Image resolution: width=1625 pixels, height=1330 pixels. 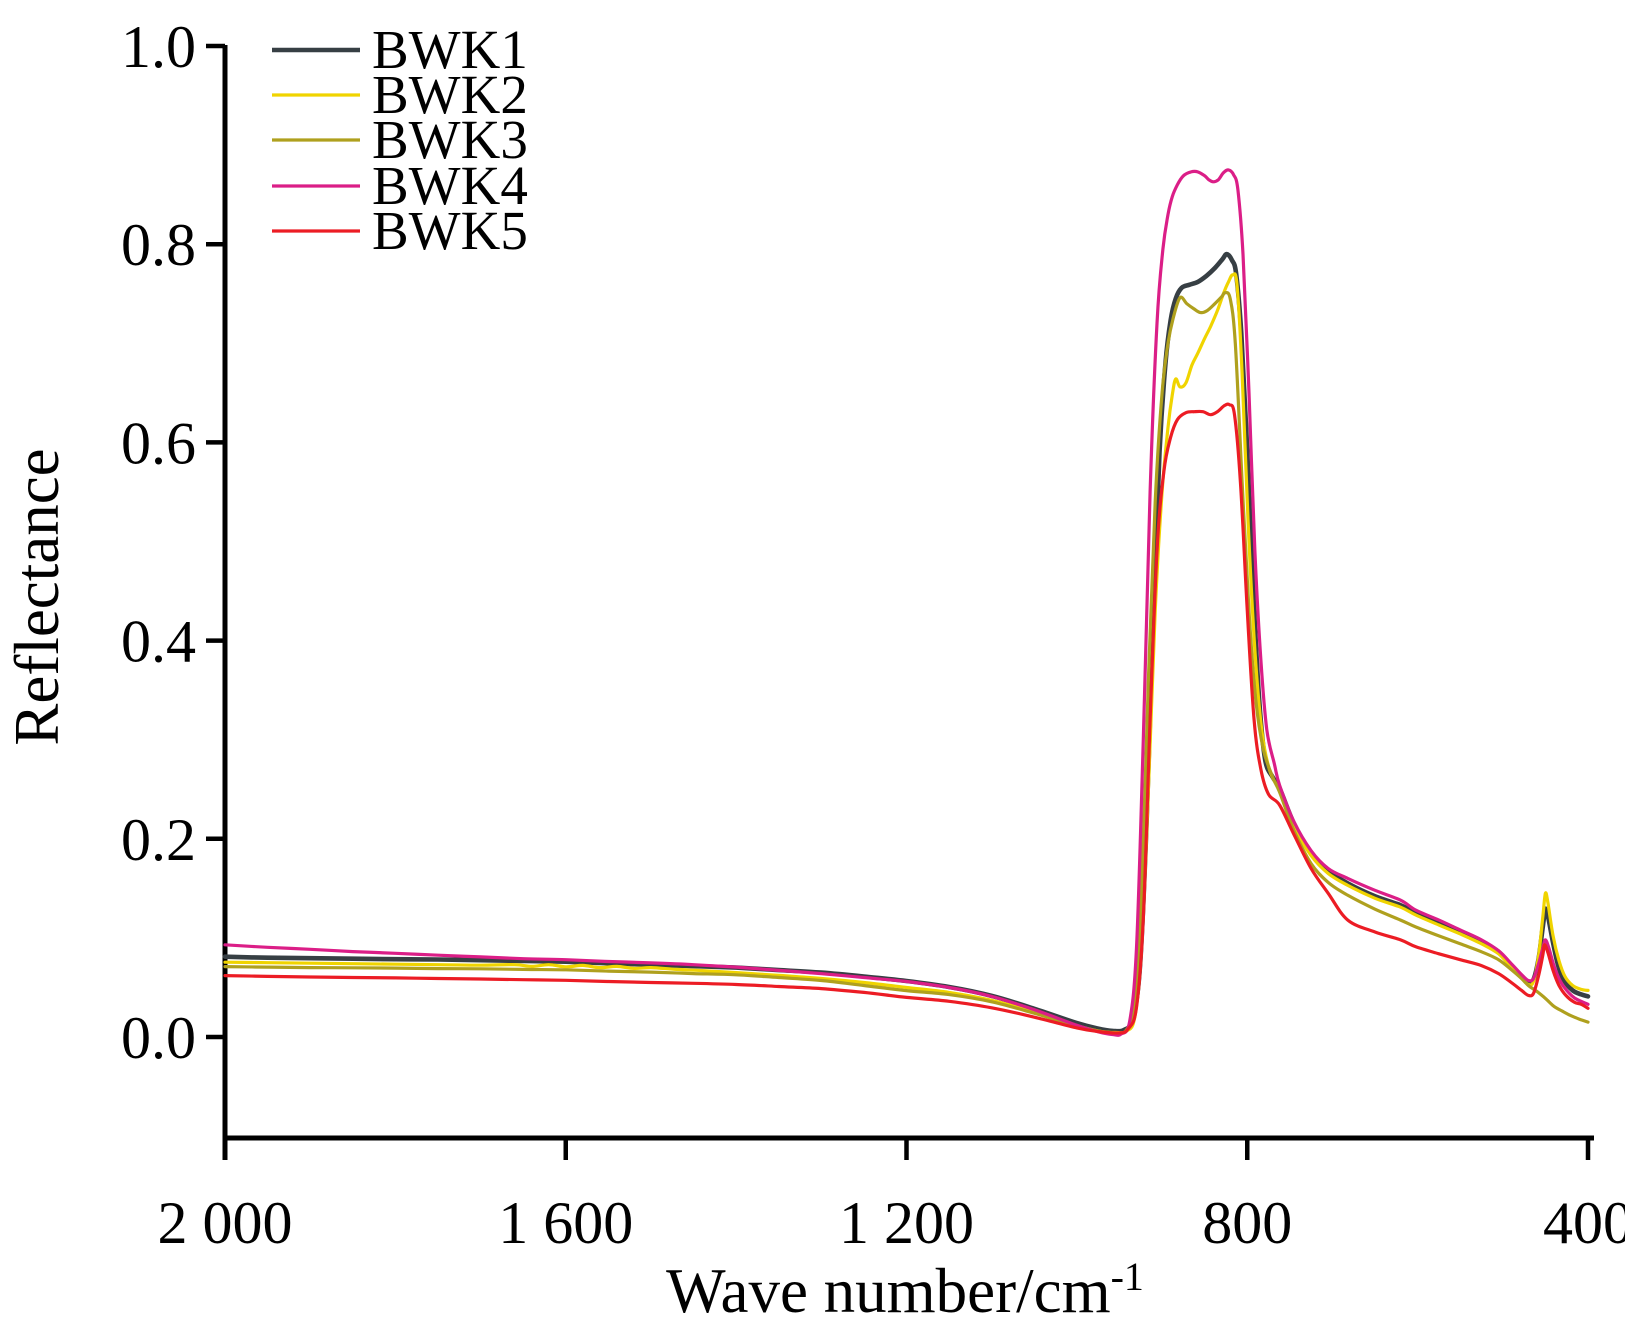 I want to click on y-axis-tick-labels: 1.0 0.8 0.6 0.4 0.2 0.0, so click(x=158, y=542).